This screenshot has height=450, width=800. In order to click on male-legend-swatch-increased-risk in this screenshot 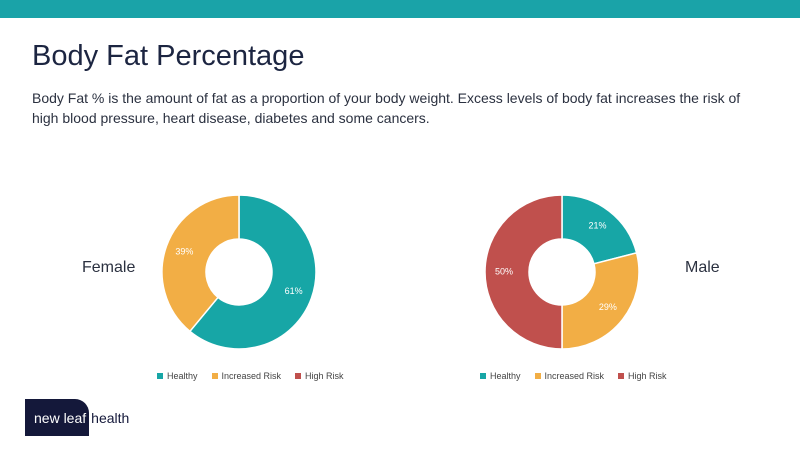, I will do `click(537, 376)`.